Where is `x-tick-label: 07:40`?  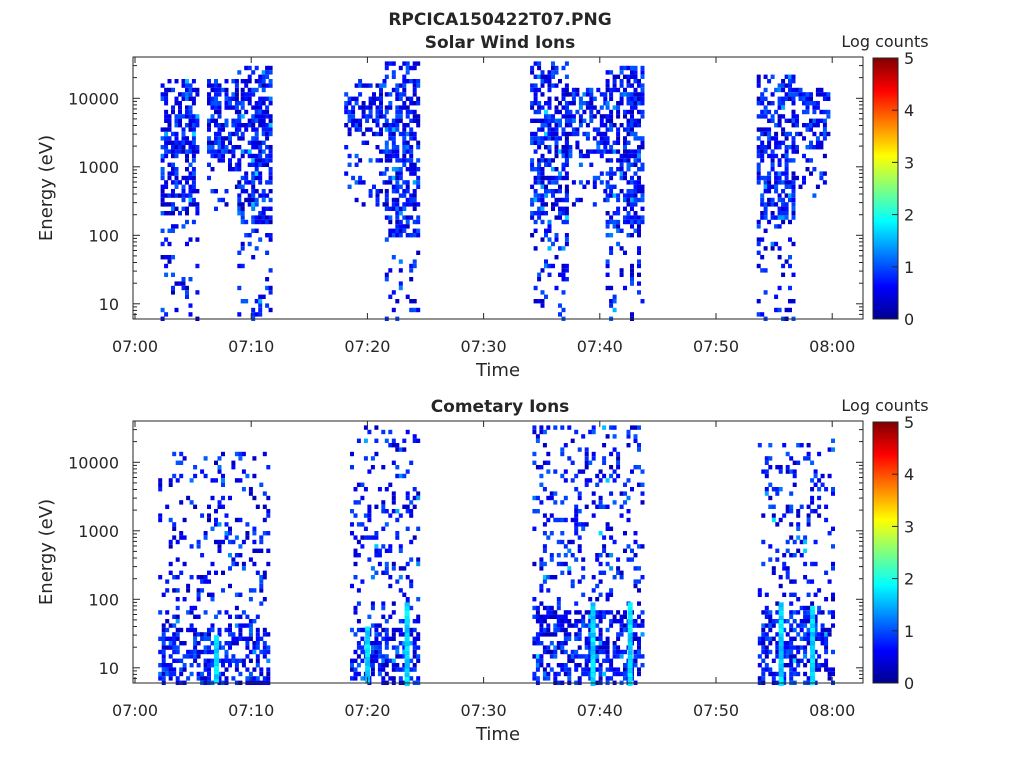 x-tick-label: 07:40 is located at coordinates (600, 710).